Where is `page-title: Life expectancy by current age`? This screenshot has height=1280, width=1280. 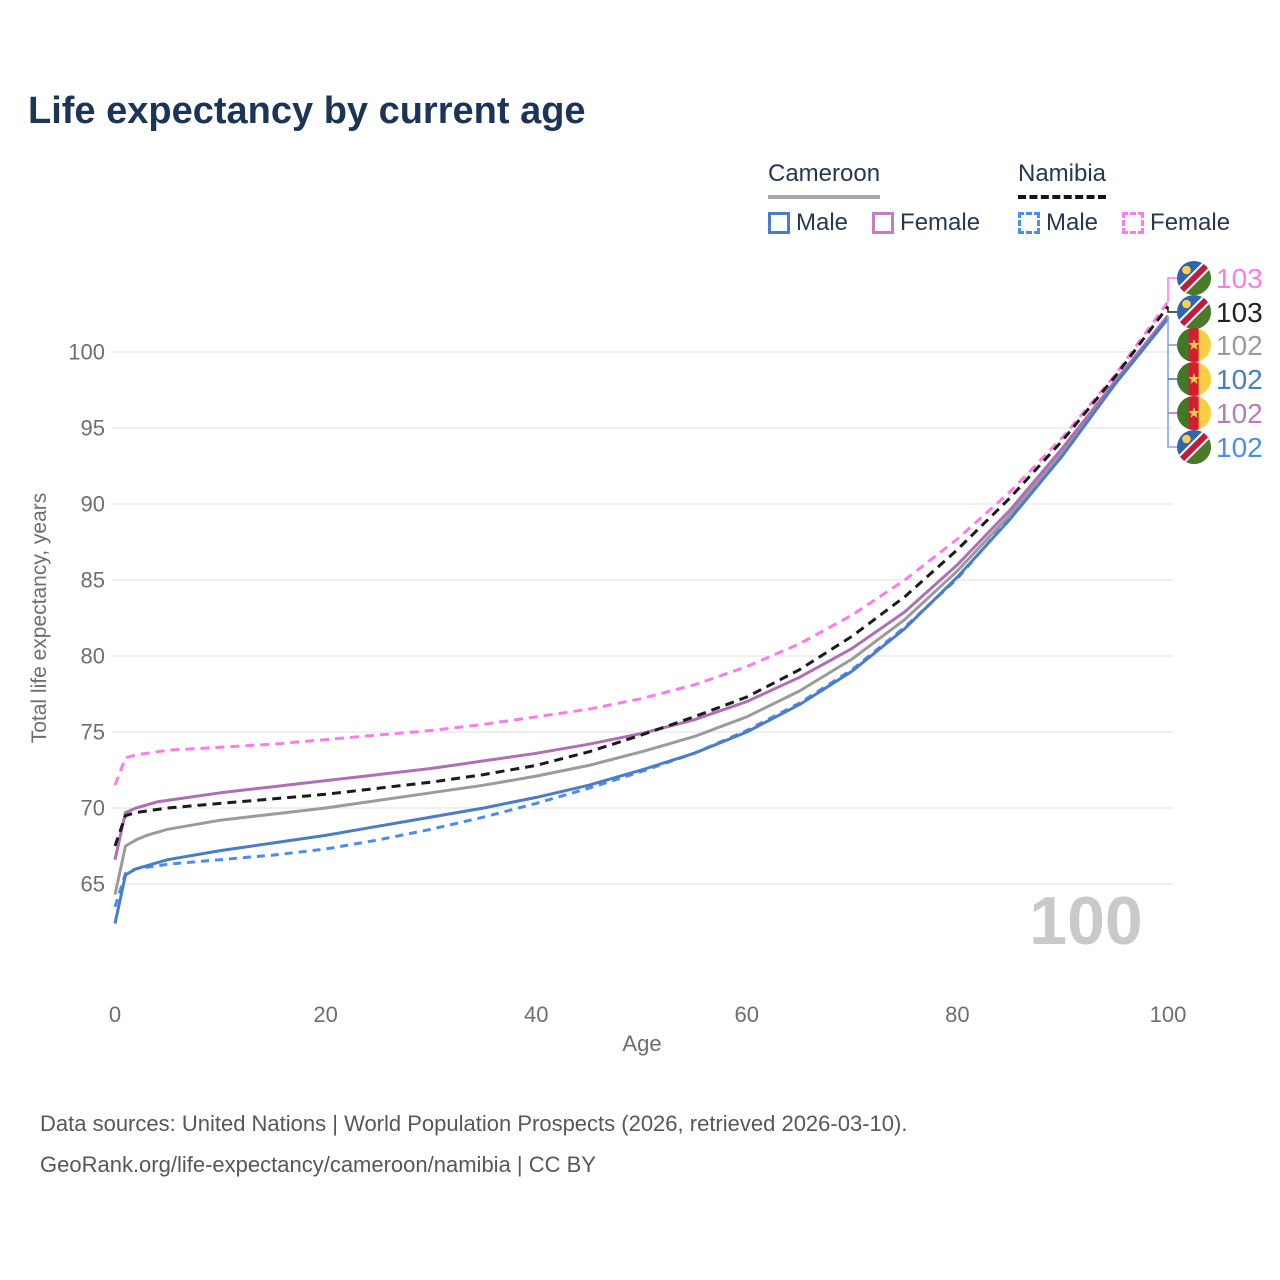
page-title: Life expectancy by current age is located at coordinates (307, 111).